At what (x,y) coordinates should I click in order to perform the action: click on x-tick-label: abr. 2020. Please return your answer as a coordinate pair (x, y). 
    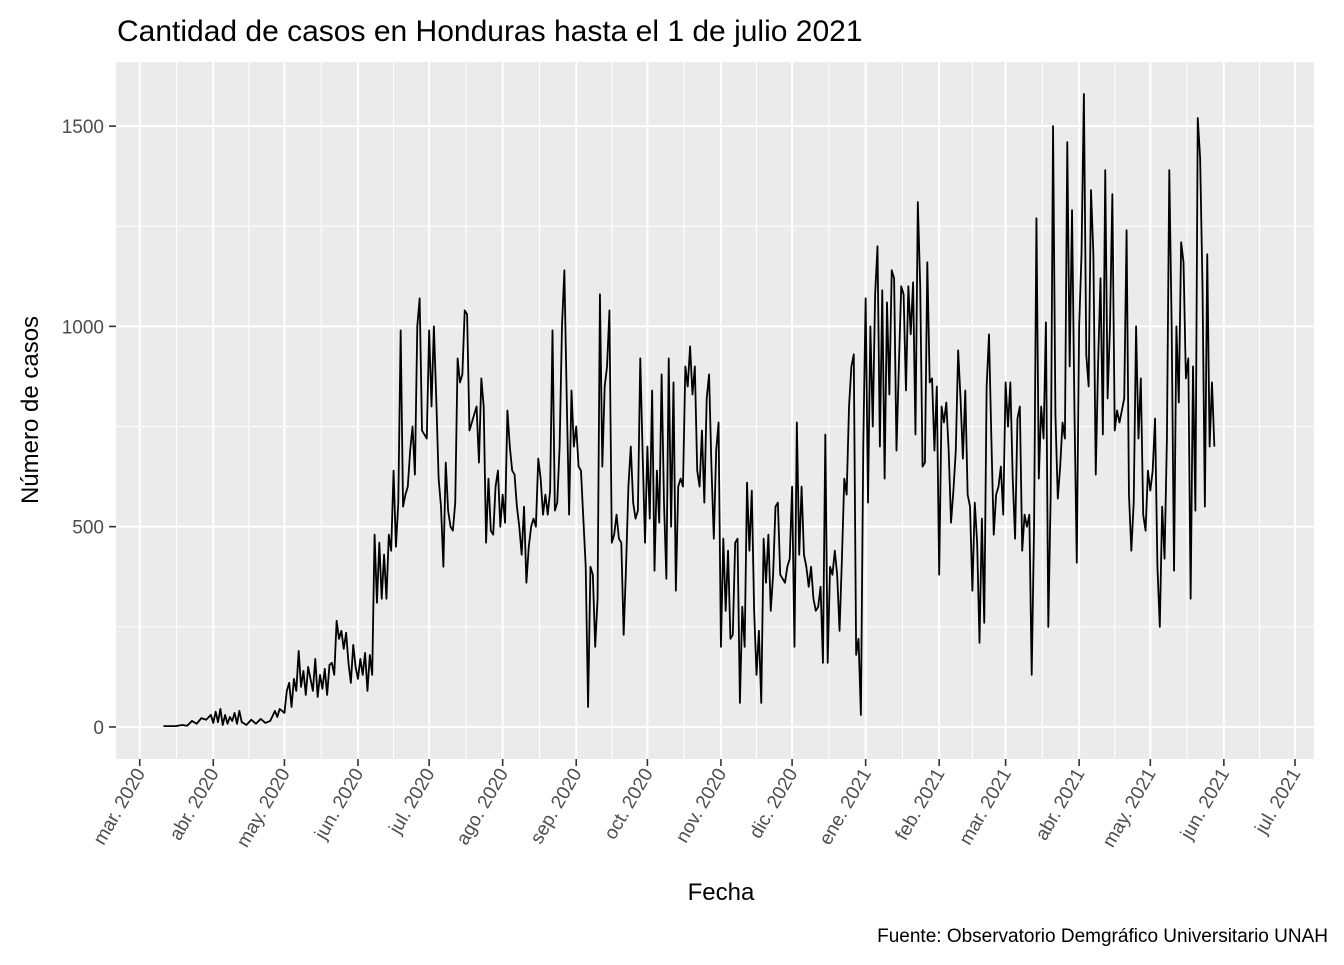
    Looking at the image, I should click on (195, 804).